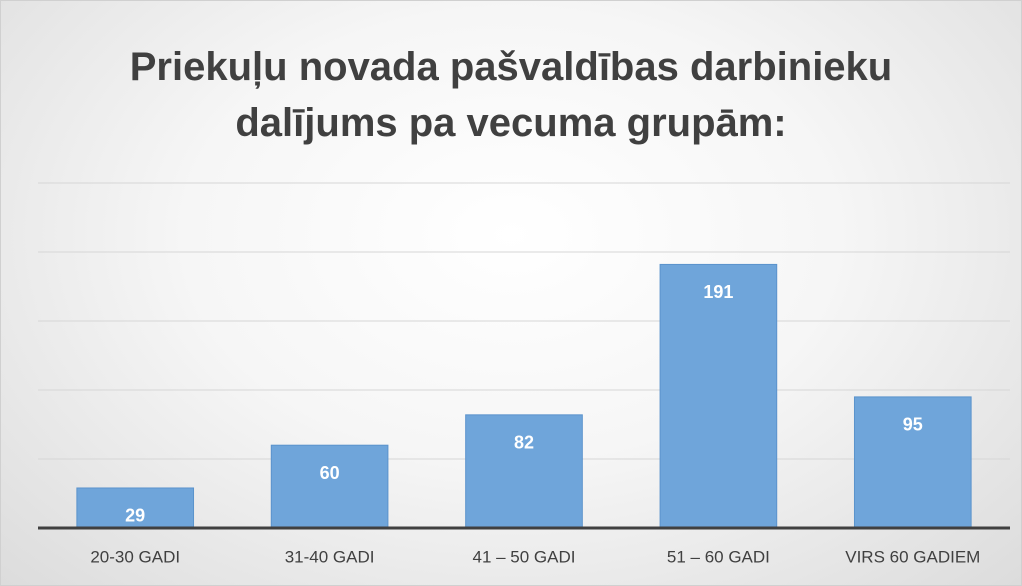  What do you see at coordinates (330, 556) in the screenshot?
I see `x-tick-label: 31-40 GADI` at bounding box center [330, 556].